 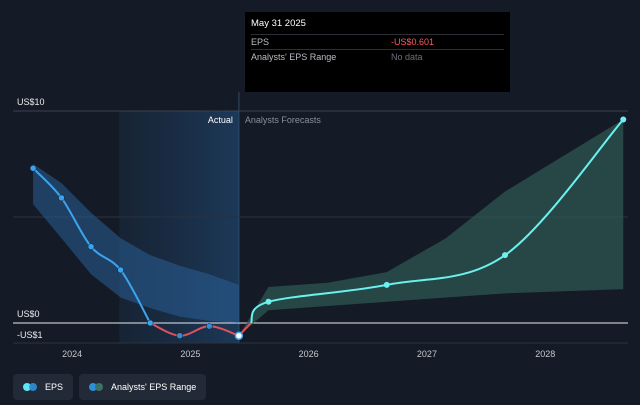 What do you see at coordinates (309, 354) in the screenshot?
I see `x-tick-label: 2026` at bounding box center [309, 354].